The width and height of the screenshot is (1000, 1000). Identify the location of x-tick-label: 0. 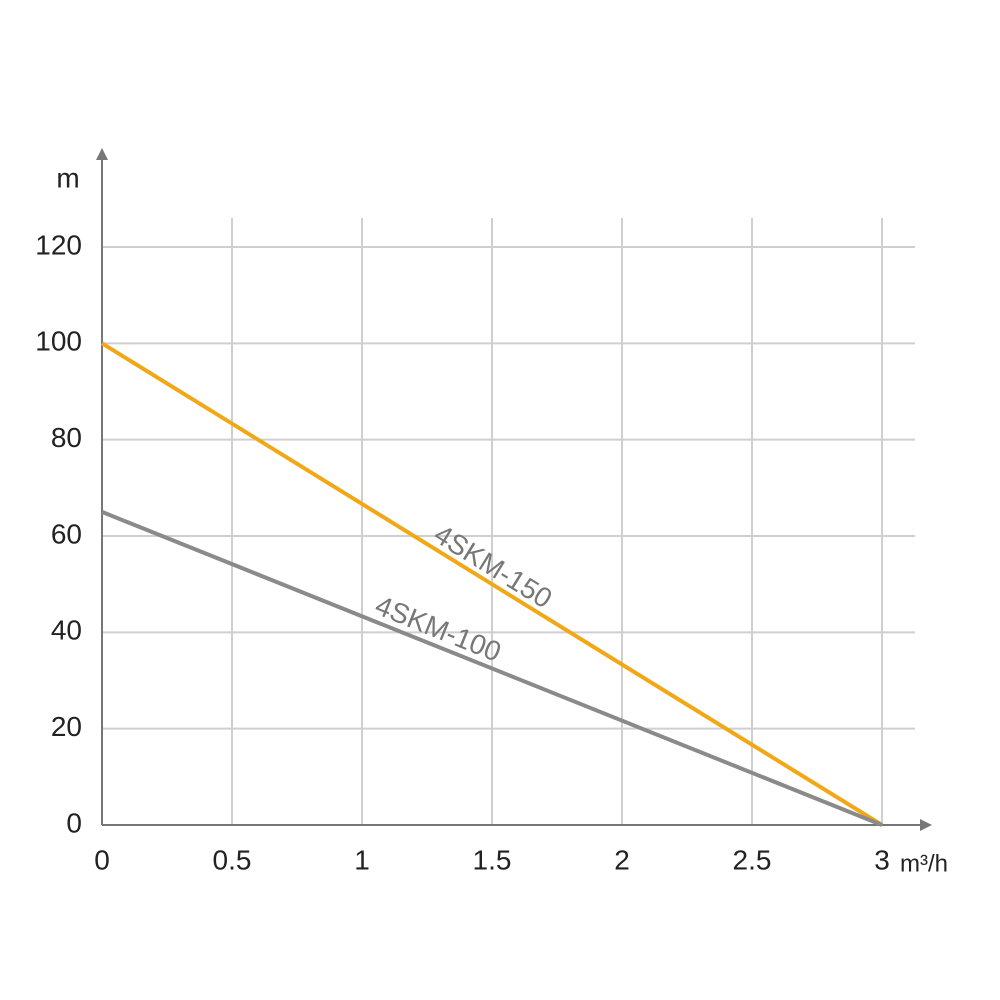
(102, 859).